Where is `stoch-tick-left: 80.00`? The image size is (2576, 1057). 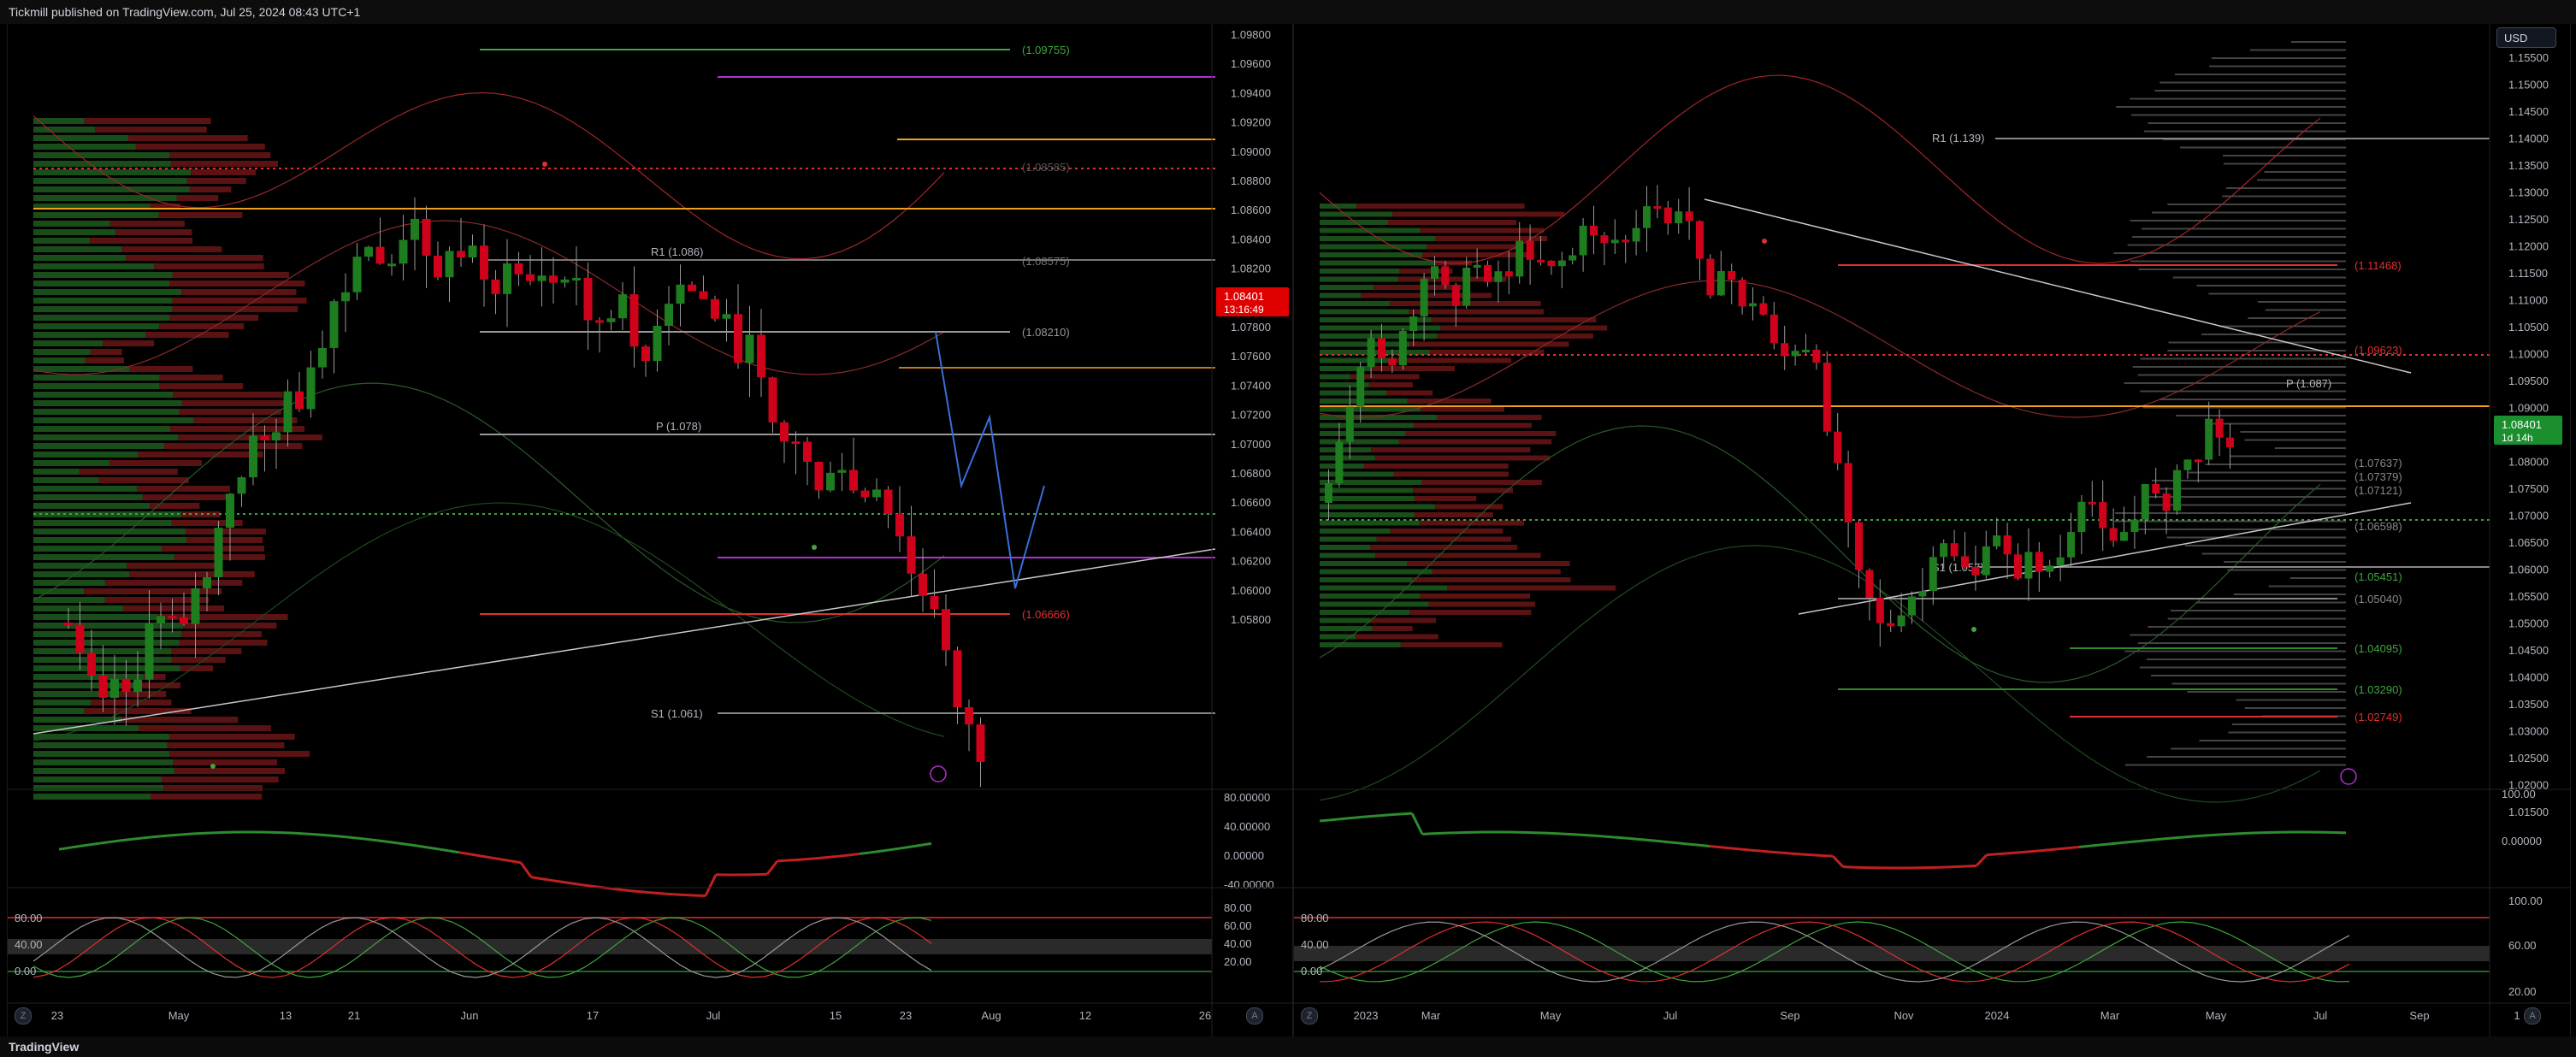
stoch-tick-left: 80.00 is located at coordinates (29, 918).